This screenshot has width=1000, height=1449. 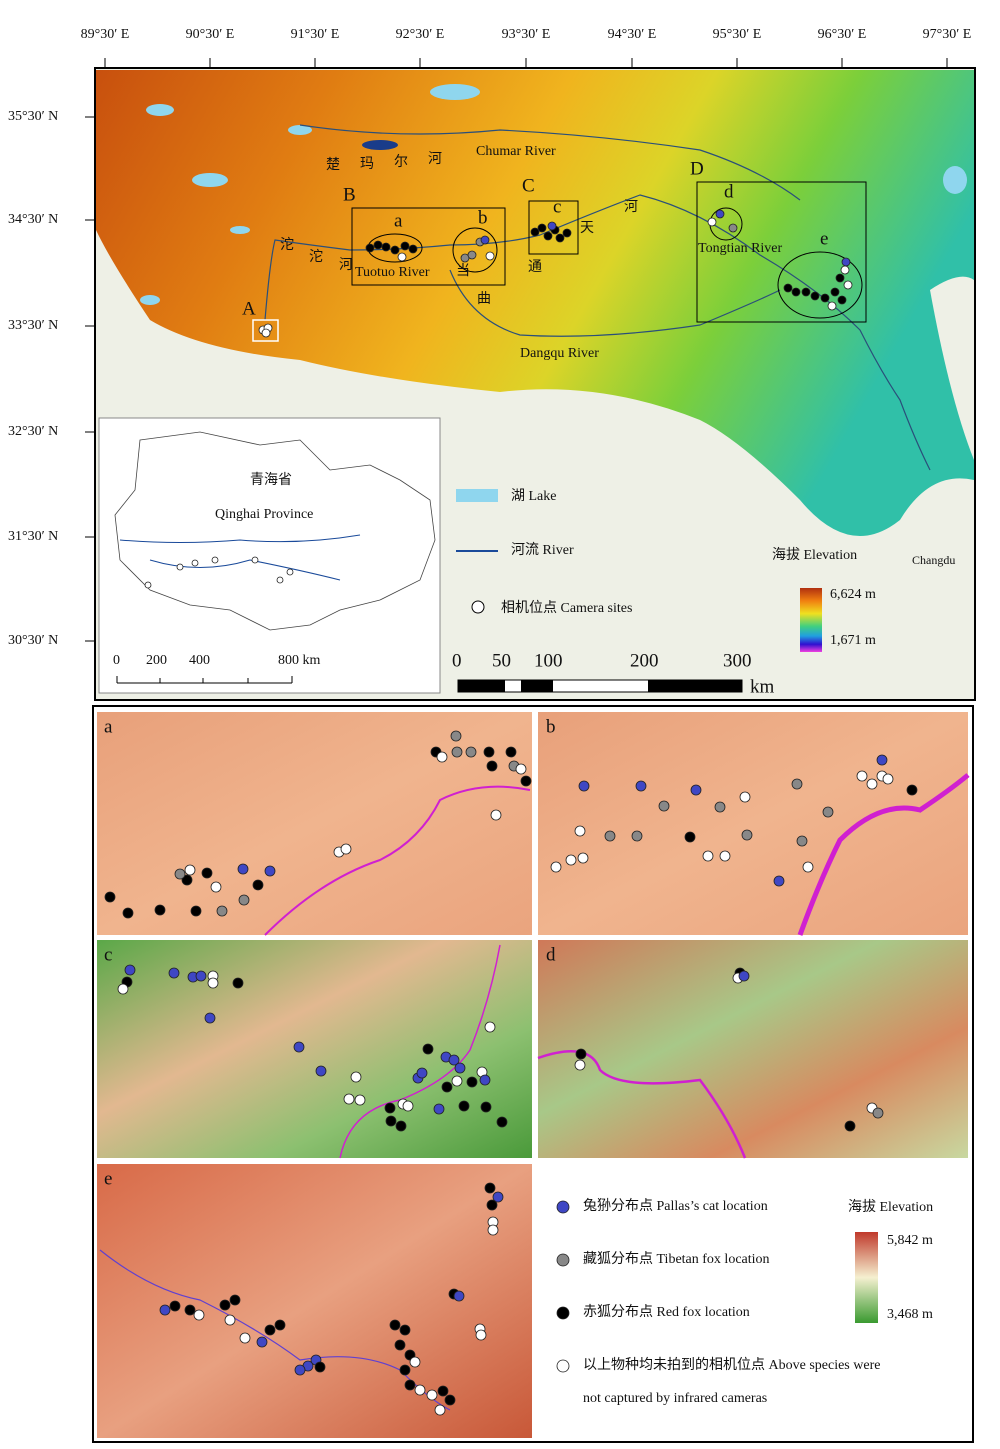 I want to click on elevation-min: 1,671 m, so click(x=853, y=640).